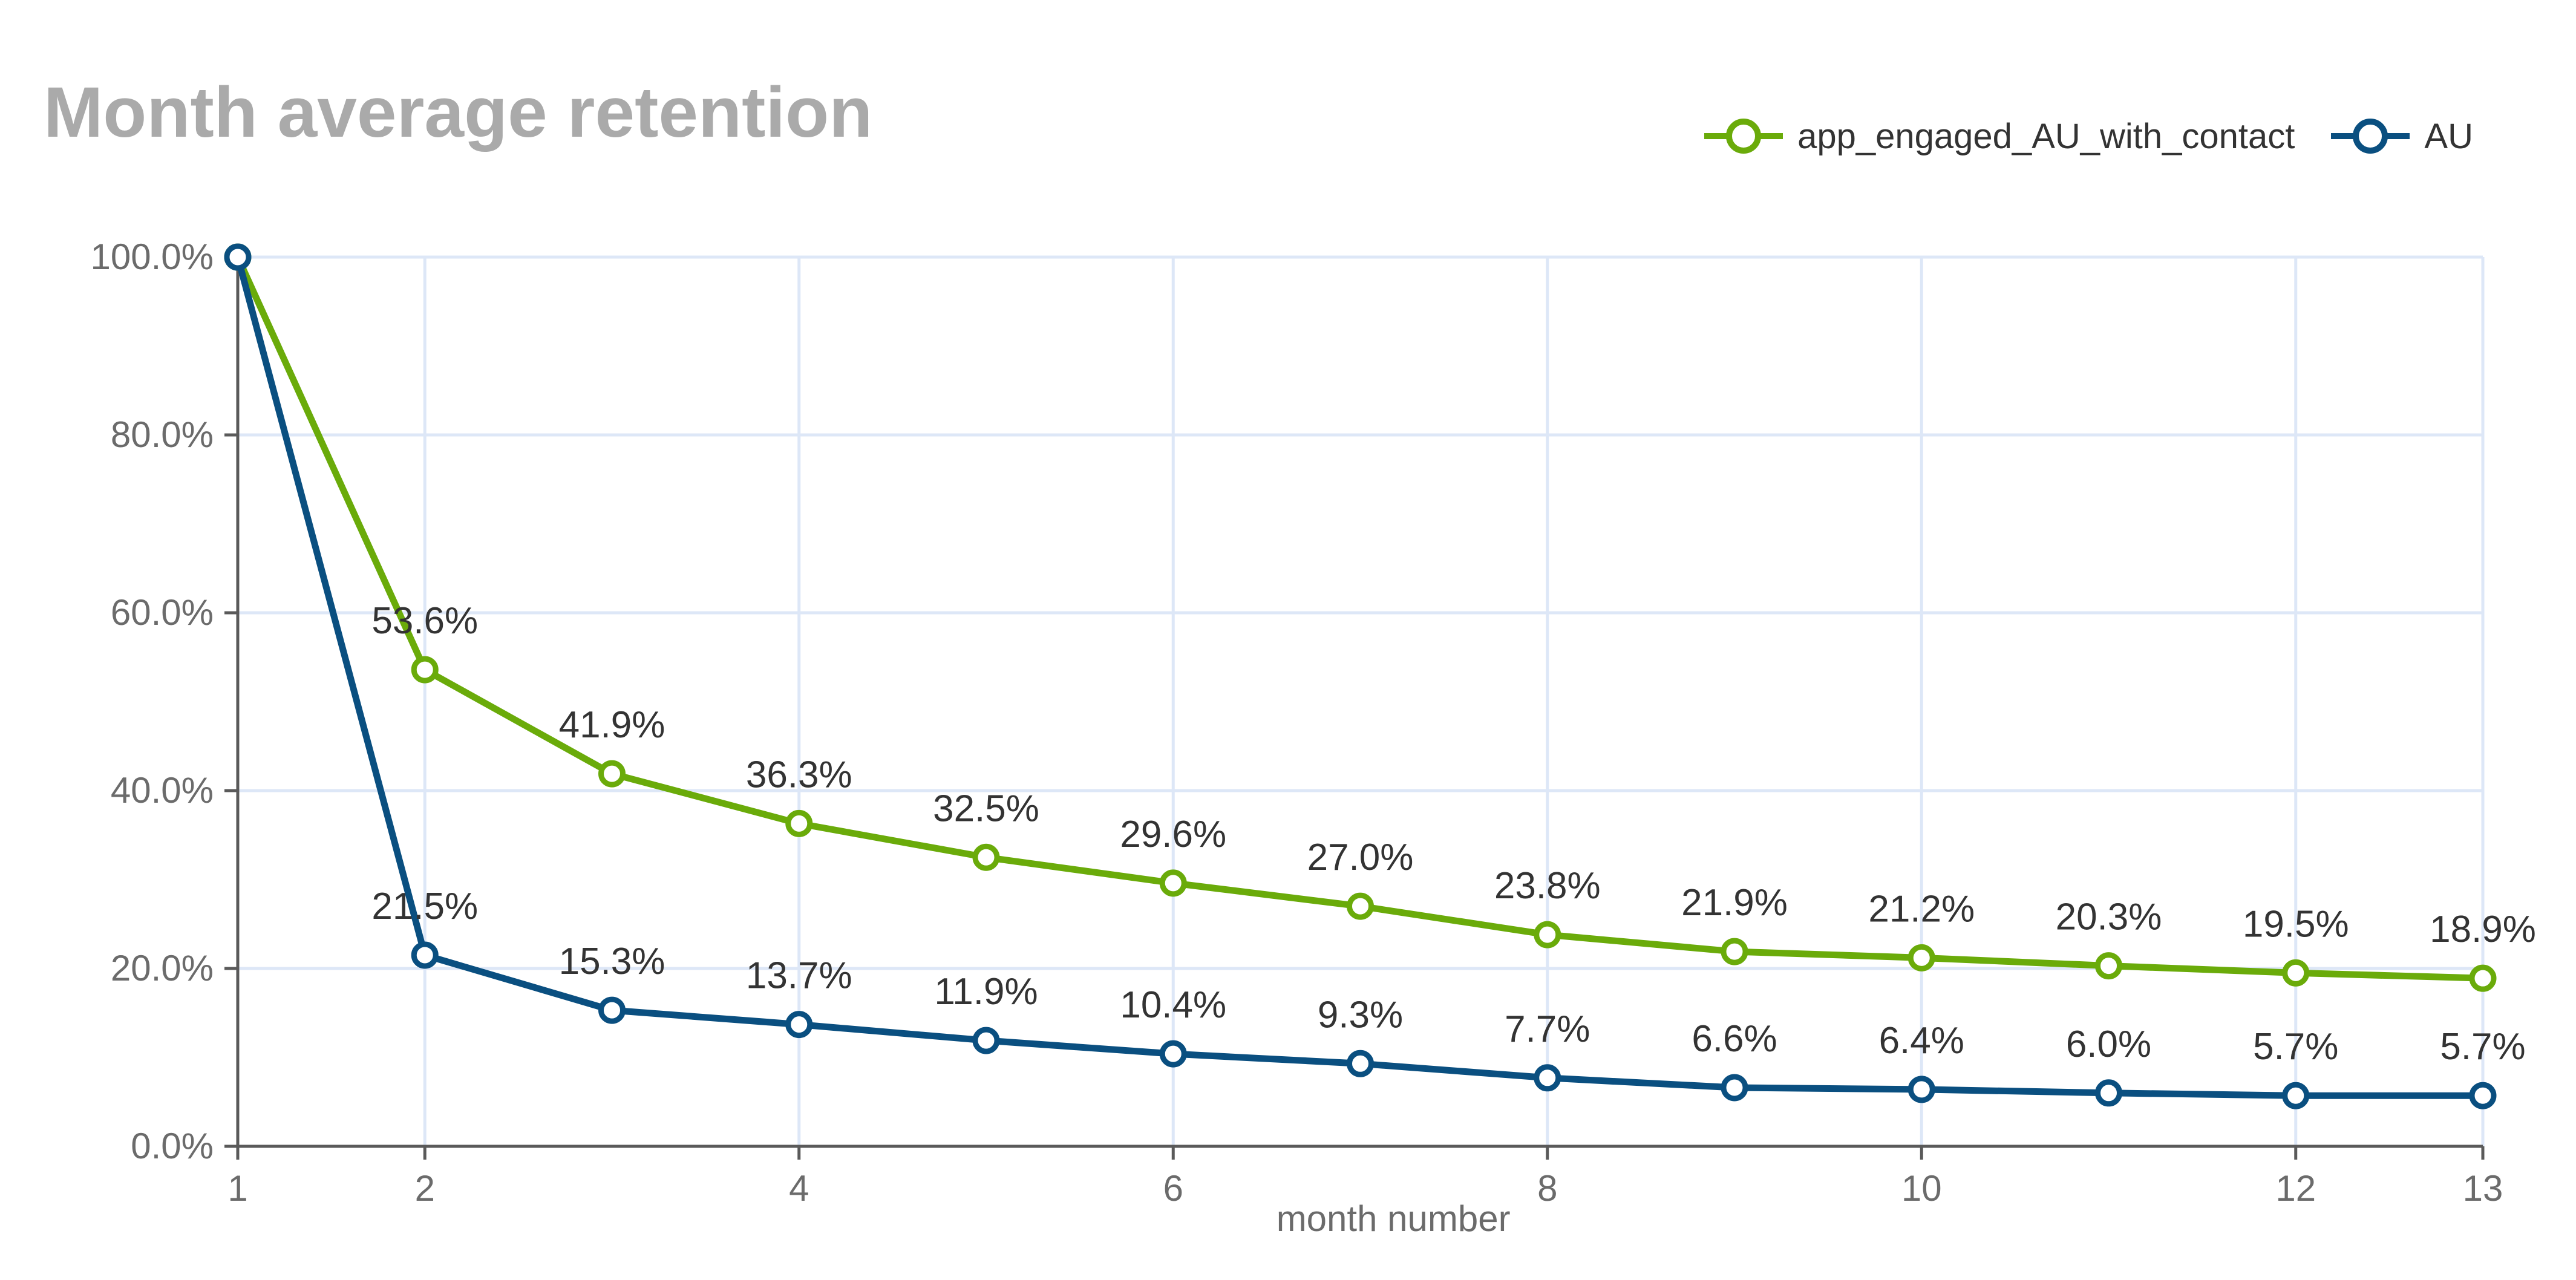 This screenshot has height=1280, width=2576. What do you see at coordinates (1173, 1005) in the screenshot?
I see `data-label: 10.4%` at bounding box center [1173, 1005].